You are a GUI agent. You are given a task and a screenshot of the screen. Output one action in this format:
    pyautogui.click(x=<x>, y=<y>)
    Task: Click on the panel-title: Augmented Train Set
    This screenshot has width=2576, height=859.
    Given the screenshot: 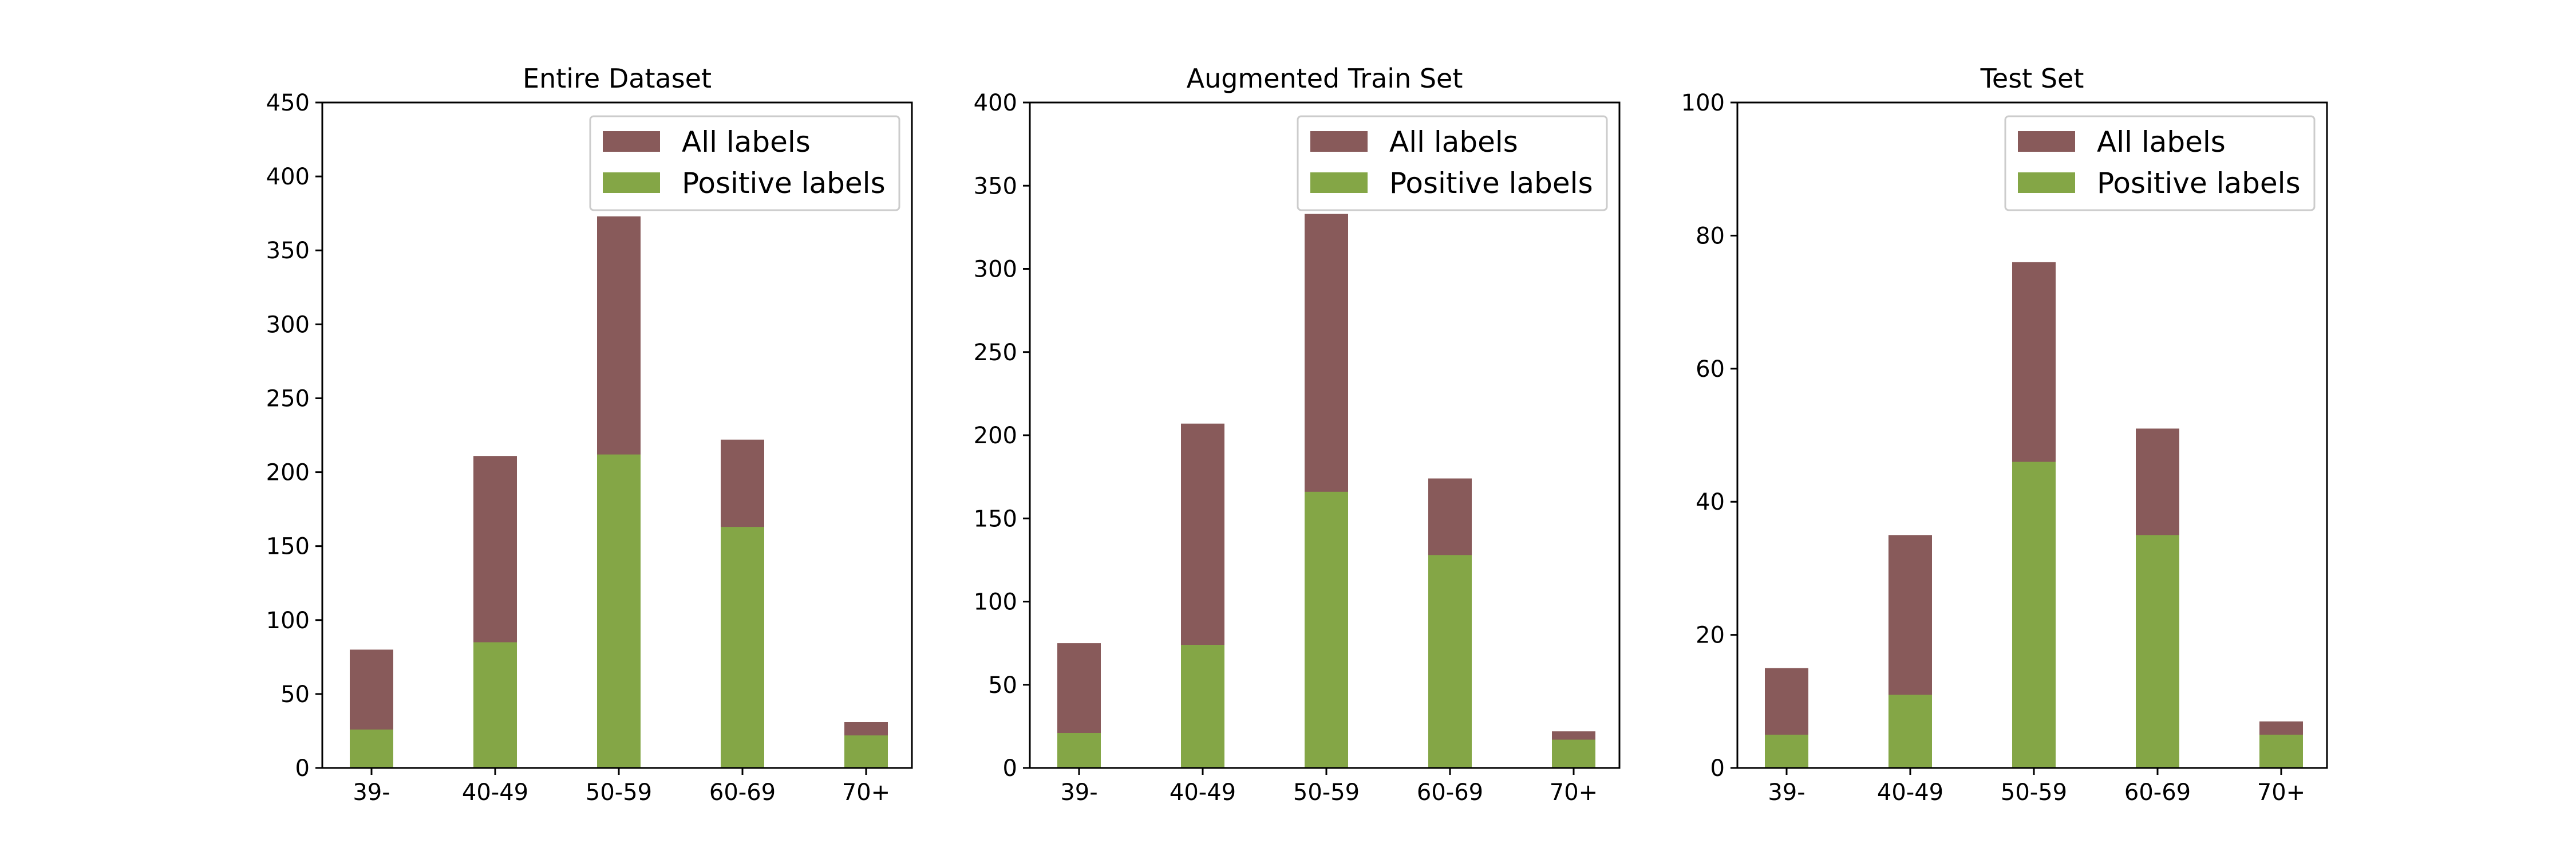 What is the action you would take?
    pyautogui.click(x=1325, y=78)
    